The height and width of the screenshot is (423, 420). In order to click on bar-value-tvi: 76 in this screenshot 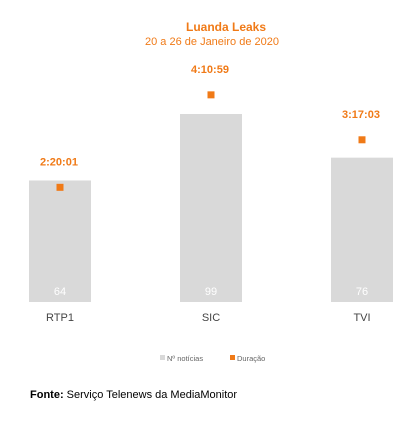, I will do `click(362, 292)`.